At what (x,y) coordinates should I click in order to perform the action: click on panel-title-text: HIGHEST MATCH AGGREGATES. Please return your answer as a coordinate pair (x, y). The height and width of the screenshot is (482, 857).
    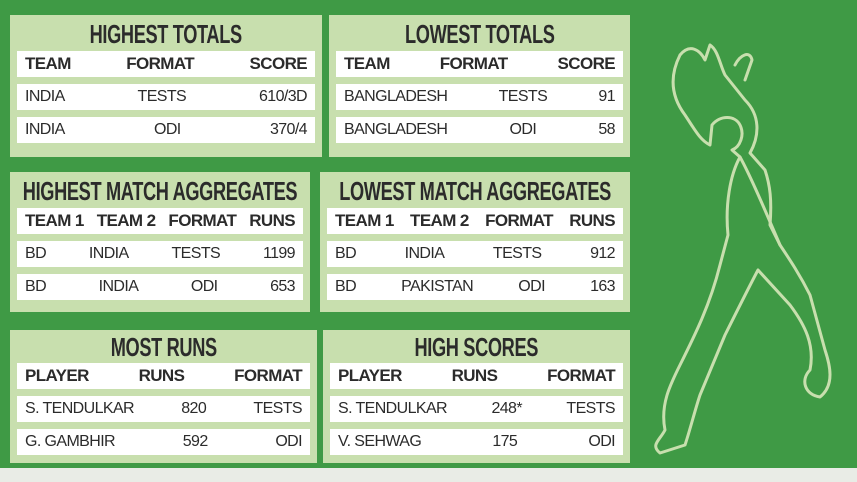
    Looking at the image, I should click on (160, 191).